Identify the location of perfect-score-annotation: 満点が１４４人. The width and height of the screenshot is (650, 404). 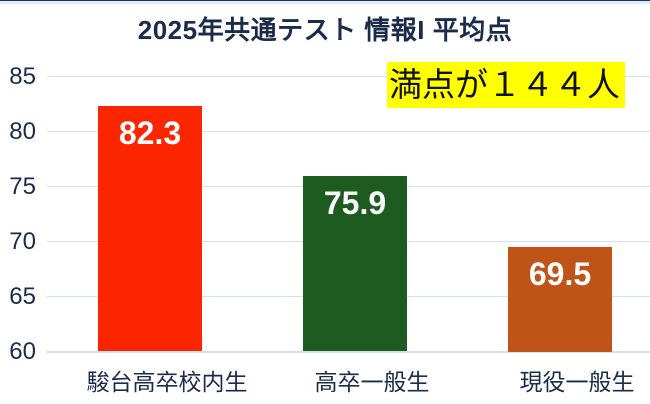
(506, 85).